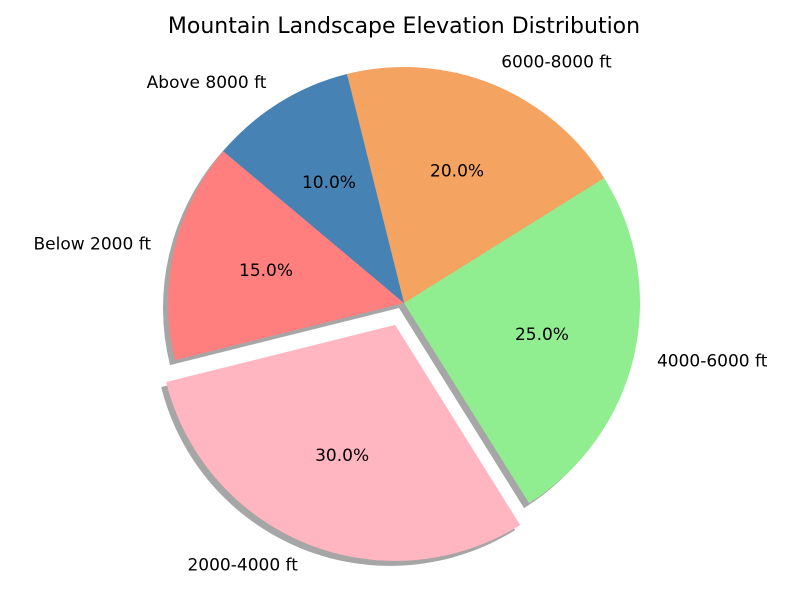 The width and height of the screenshot is (800, 600). What do you see at coordinates (242, 566) in the screenshot?
I see `slice-label-2000-4000-ft: 2000-4000 ft` at bounding box center [242, 566].